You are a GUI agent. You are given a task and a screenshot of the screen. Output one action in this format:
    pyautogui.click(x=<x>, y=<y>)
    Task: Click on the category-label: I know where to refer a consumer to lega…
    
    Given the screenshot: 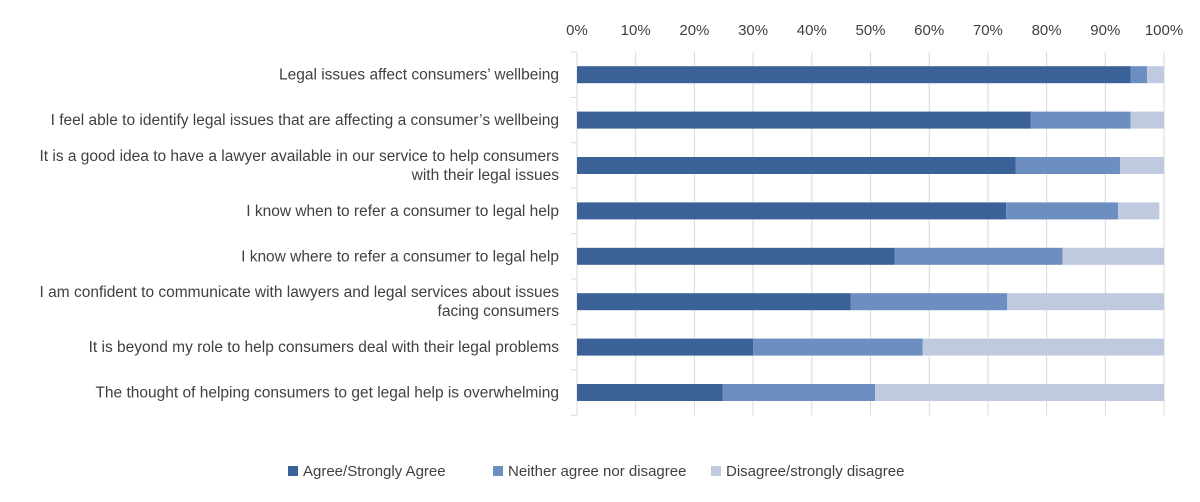 What is the action you would take?
    pyautogui.click(x=400, y=256)
    